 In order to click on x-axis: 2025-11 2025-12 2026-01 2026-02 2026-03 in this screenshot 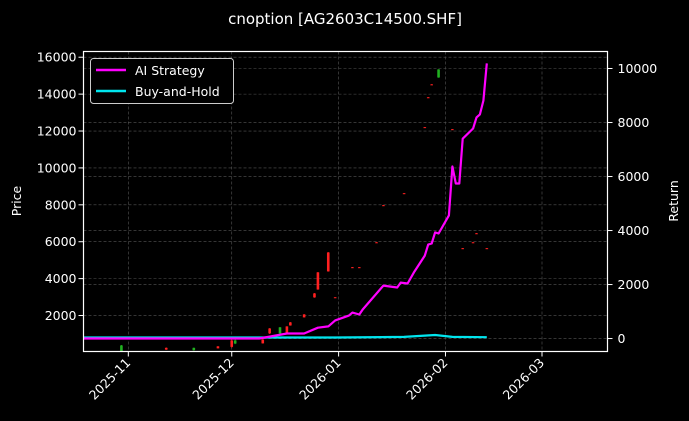, I will do `click(317, 377)`.